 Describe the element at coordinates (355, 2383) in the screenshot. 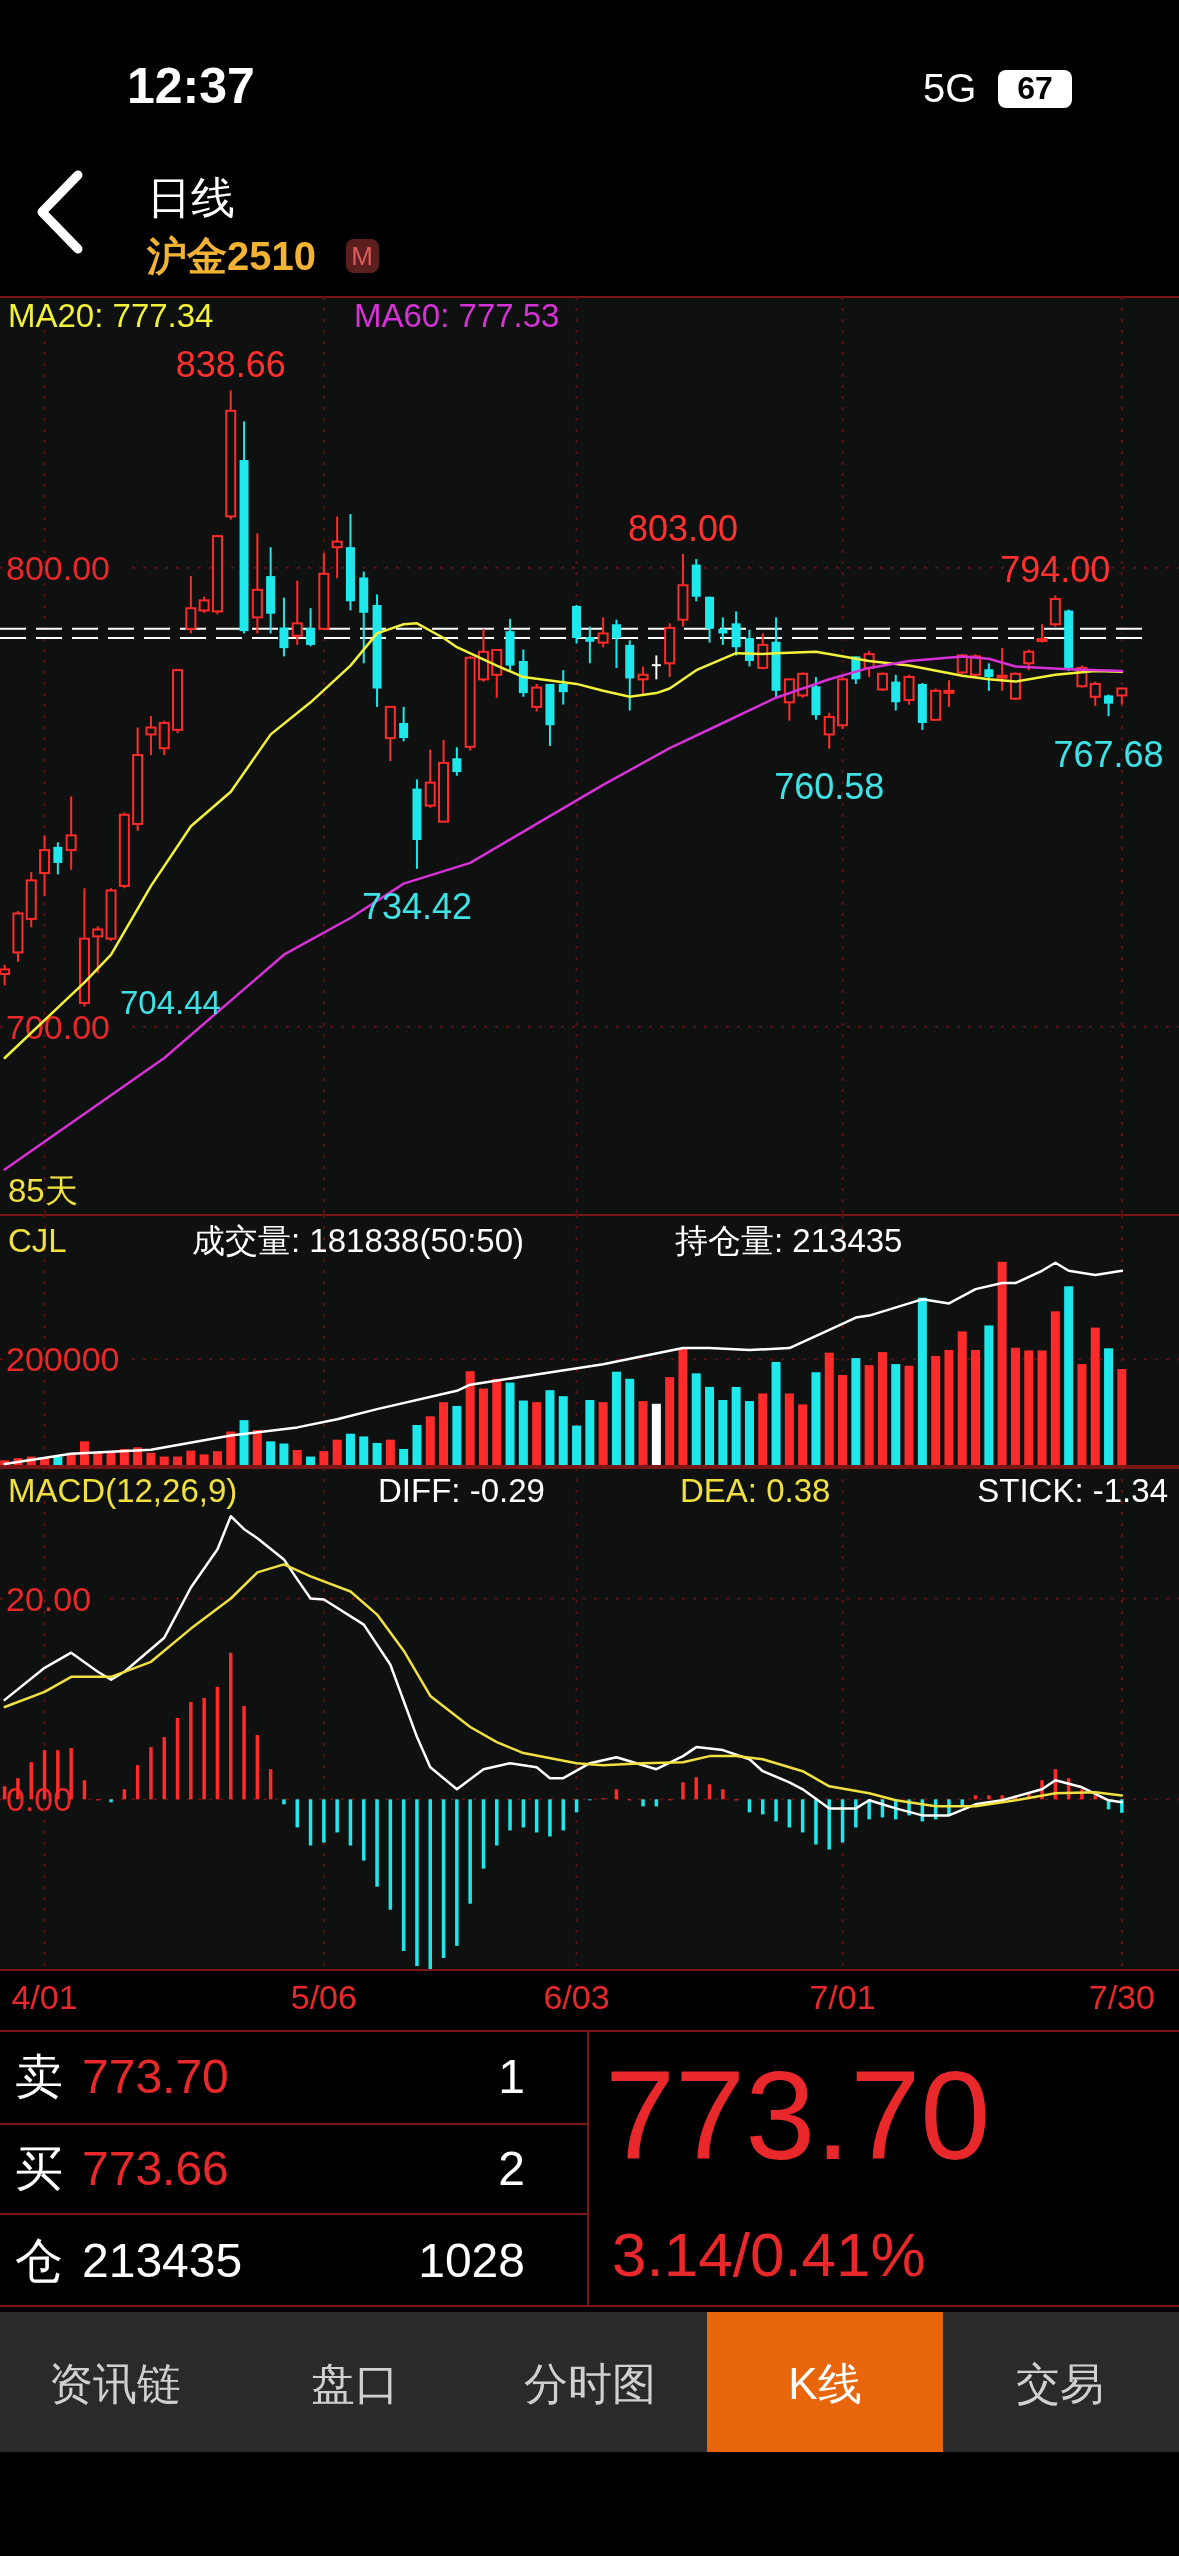

I see `text: 盘口` at that location.